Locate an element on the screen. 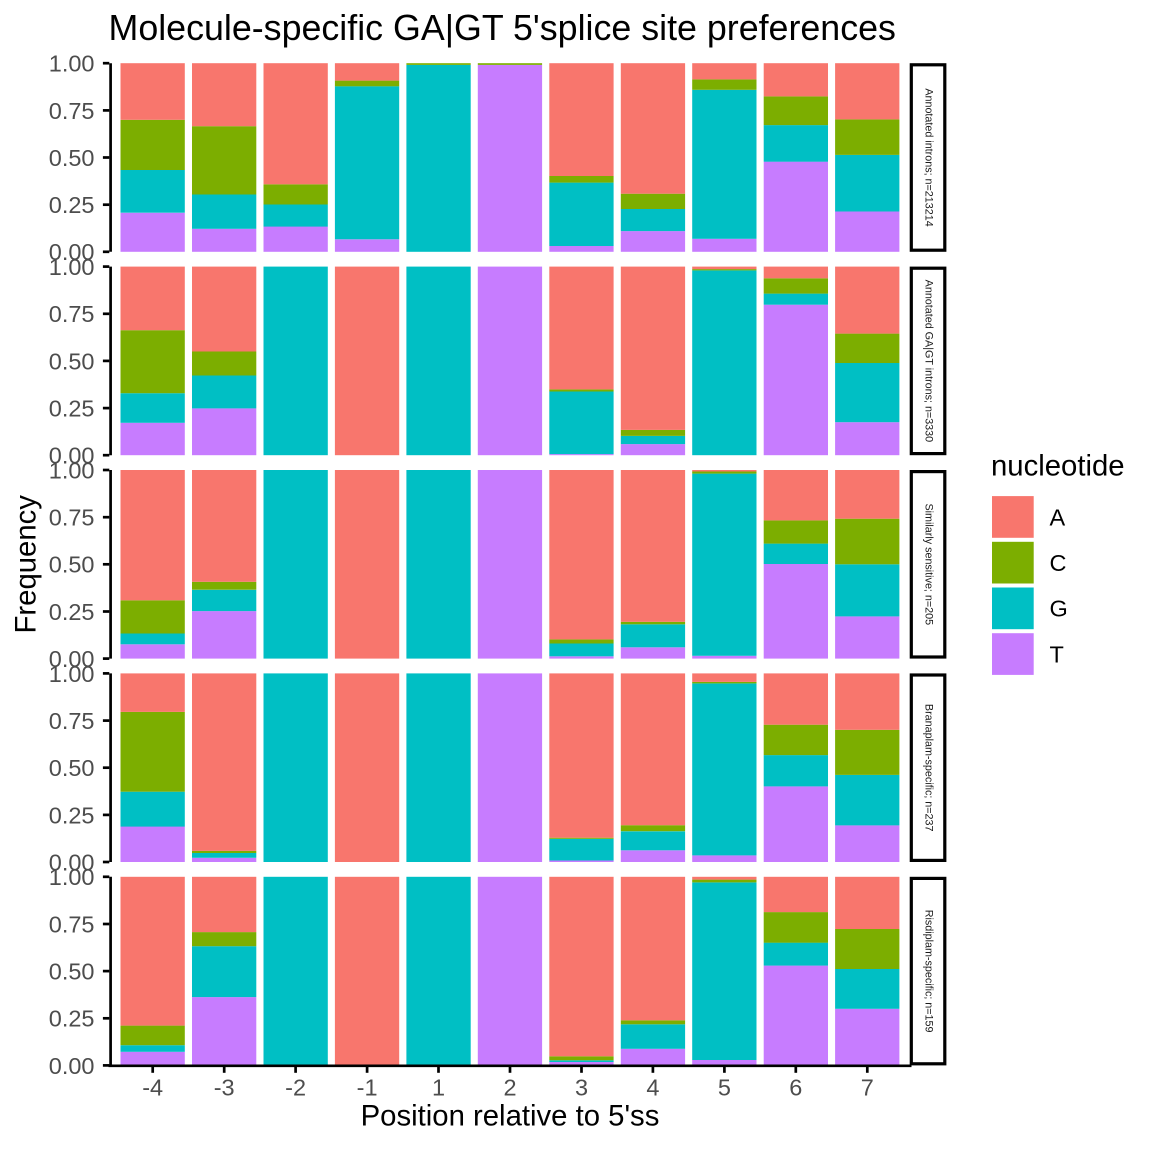  svg-text: -1 is located at coordinates (367, 1088).